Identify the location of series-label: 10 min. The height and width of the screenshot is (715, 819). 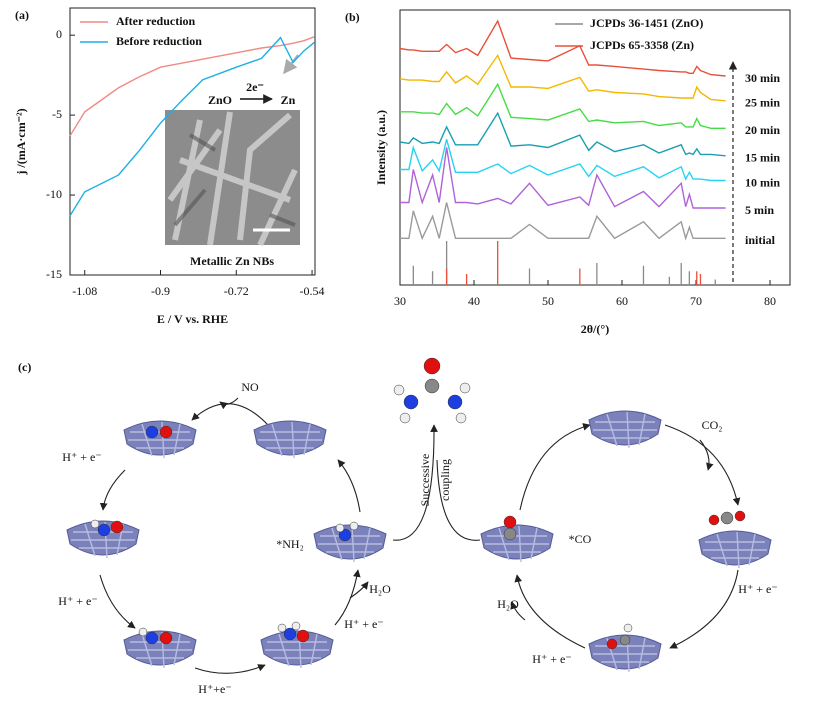
(762, 182).